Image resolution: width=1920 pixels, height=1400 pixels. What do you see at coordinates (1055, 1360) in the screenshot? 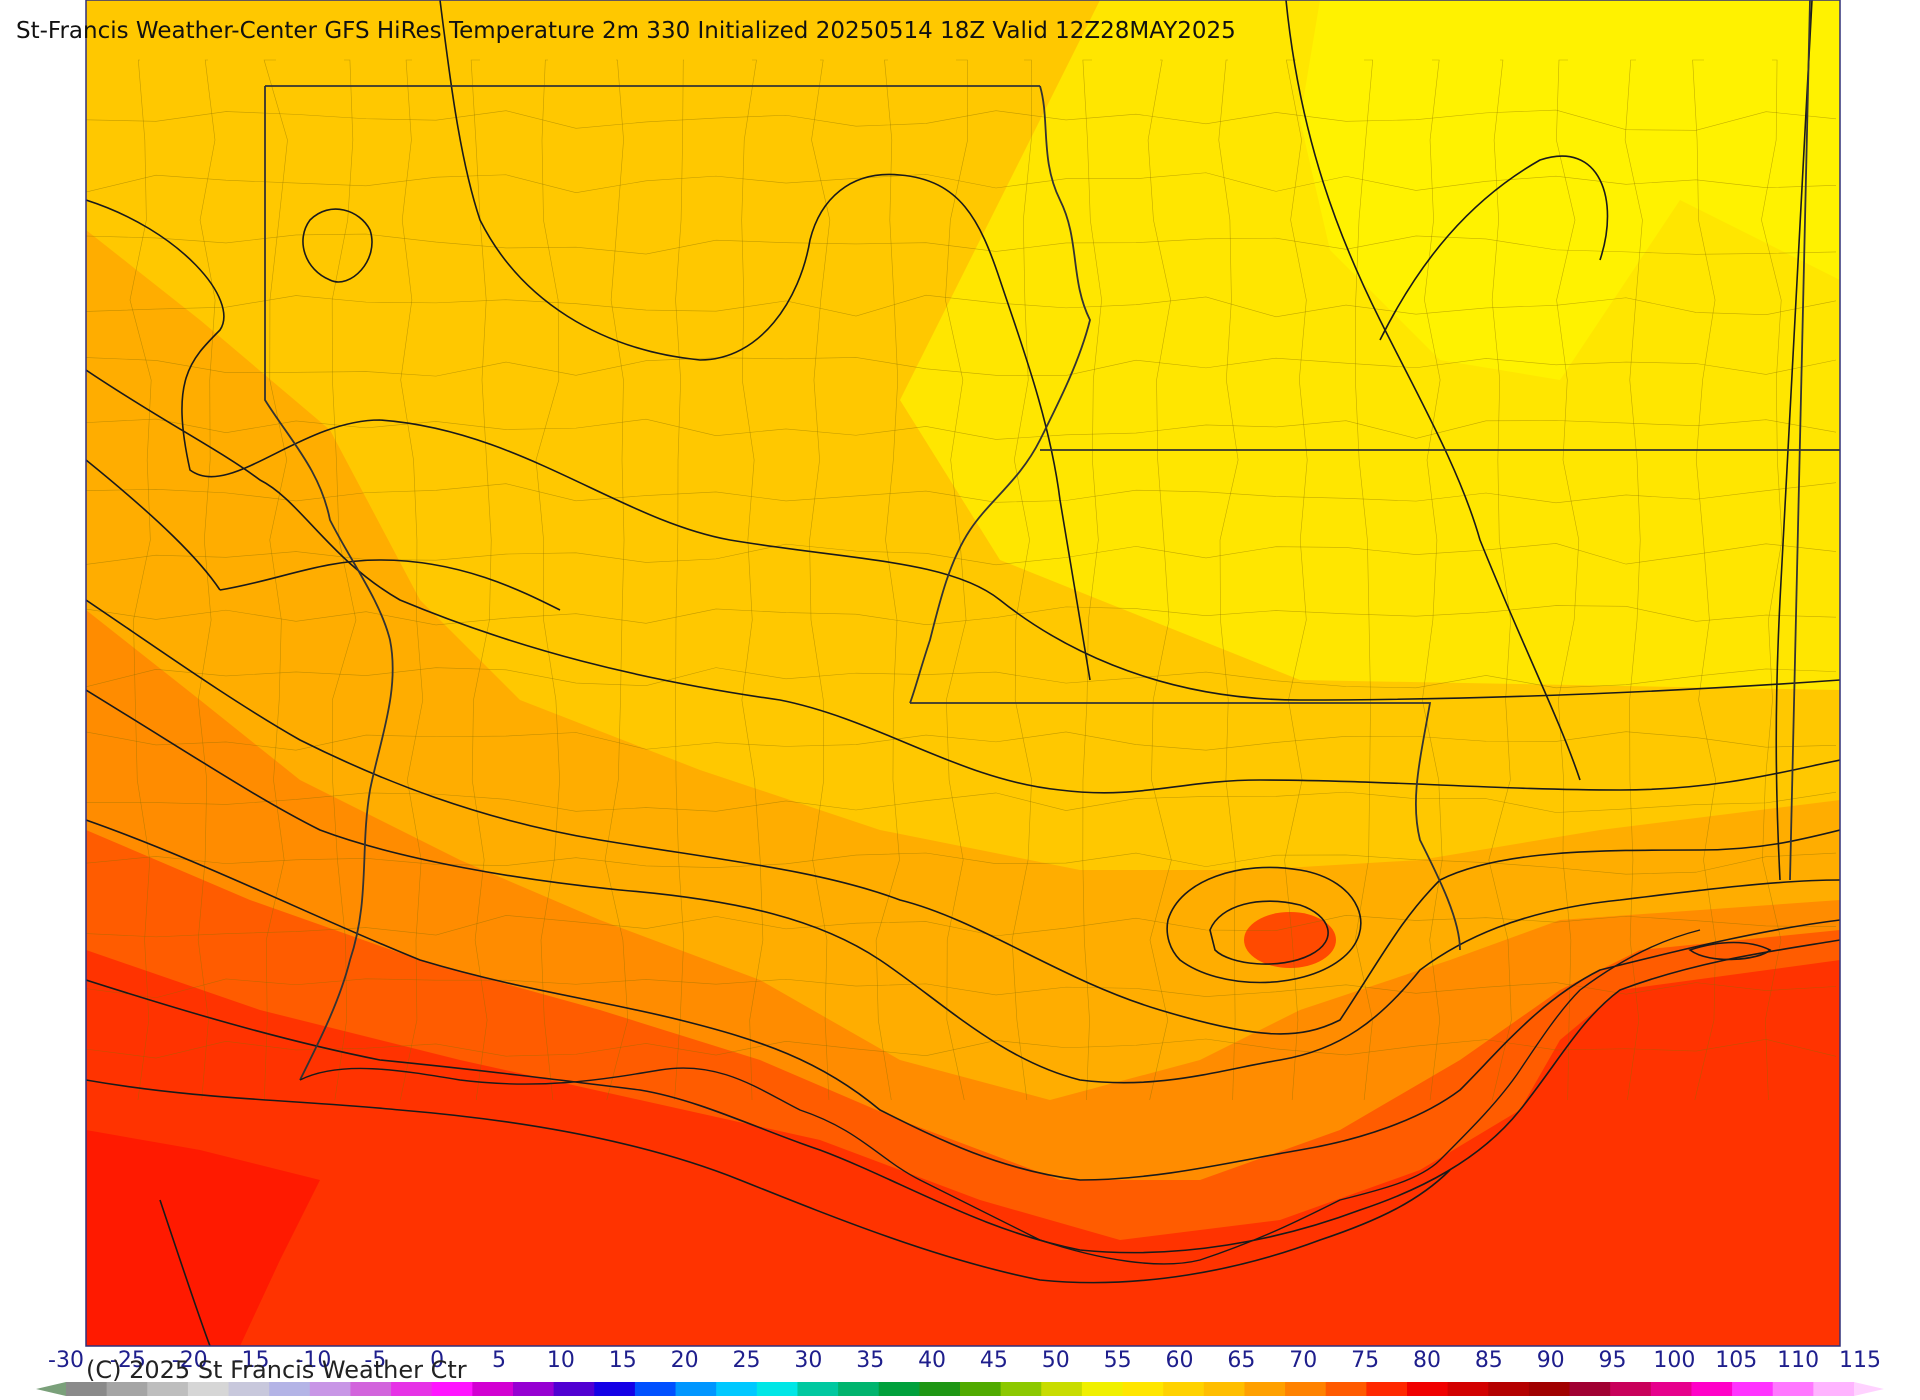
I see `colorbar-tick-label: 50` at bounding box center [1055, 1360].